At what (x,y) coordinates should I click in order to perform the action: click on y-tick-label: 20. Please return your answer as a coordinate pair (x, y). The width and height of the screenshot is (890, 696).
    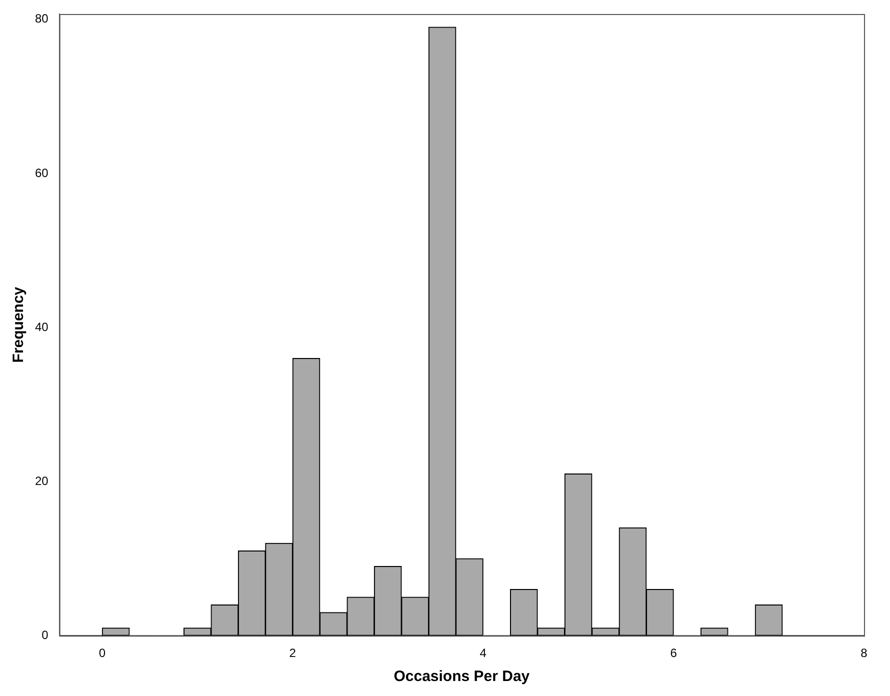
    Looking at the image, I should click on (41, 481).